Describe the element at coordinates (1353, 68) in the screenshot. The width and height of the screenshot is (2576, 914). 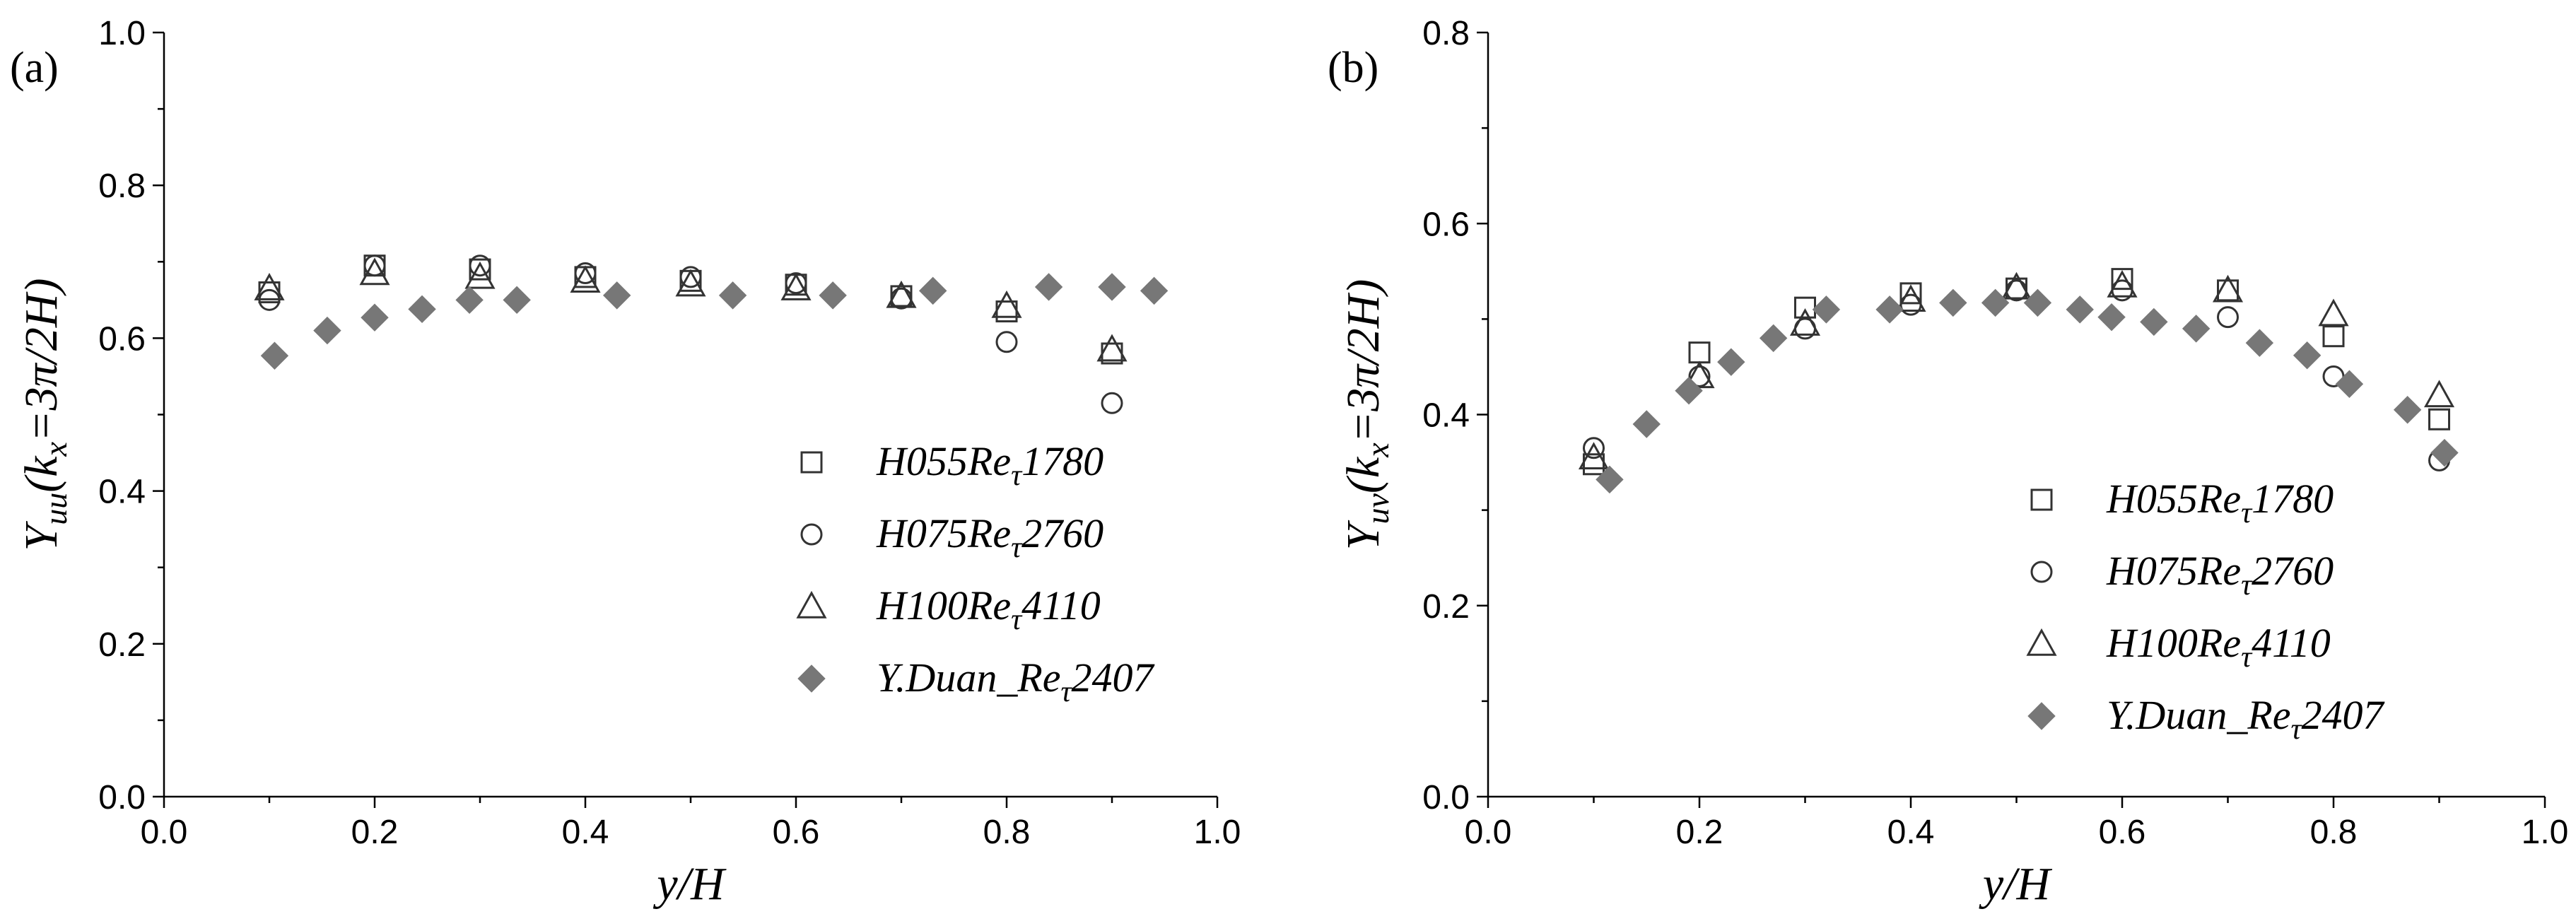
I see `panel-label: (b)` at that location.